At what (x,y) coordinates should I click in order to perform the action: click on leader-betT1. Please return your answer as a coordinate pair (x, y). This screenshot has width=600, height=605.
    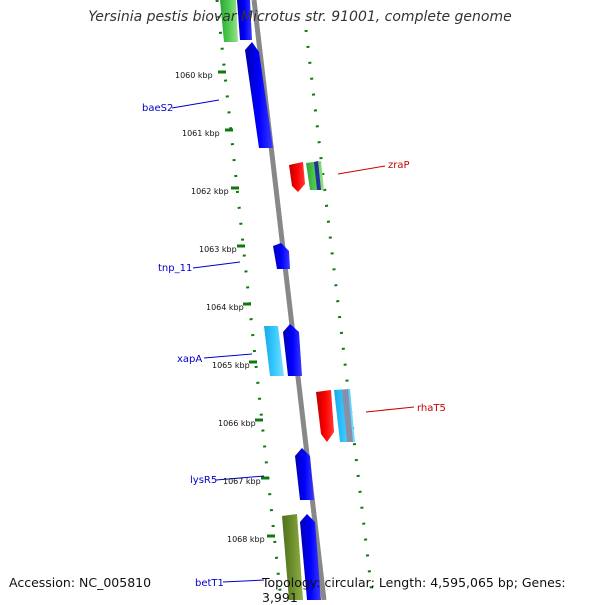
    Looking at the image, I should click on (243, 581).